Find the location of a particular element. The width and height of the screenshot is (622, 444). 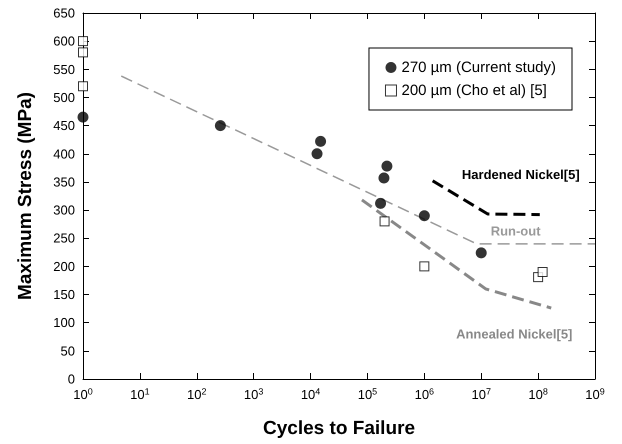

y-tick-label: 300 is located at coordinates (64, 210).